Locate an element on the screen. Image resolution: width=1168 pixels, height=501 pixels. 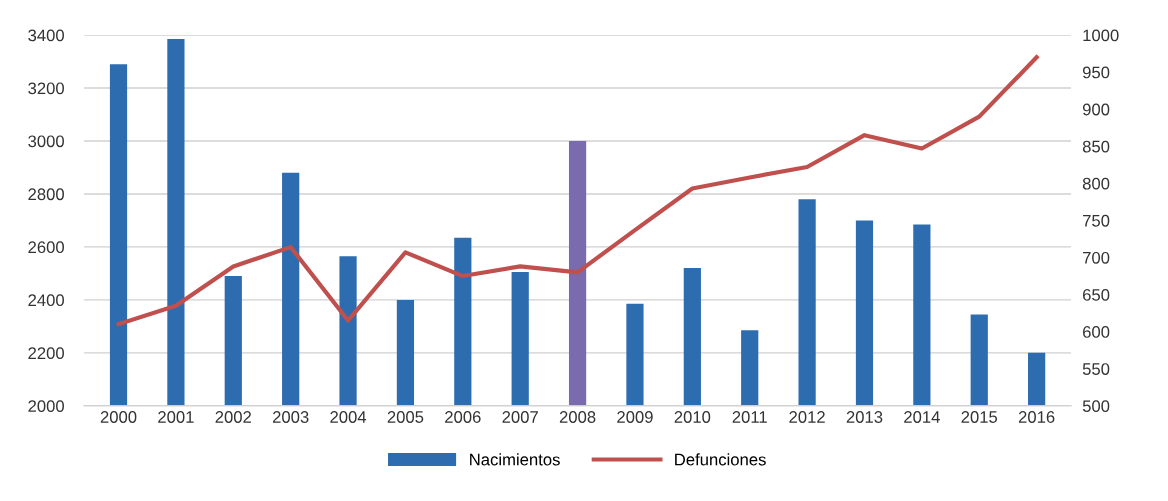
y2-tick-label: 550 is located at coordinates (1096, 369).